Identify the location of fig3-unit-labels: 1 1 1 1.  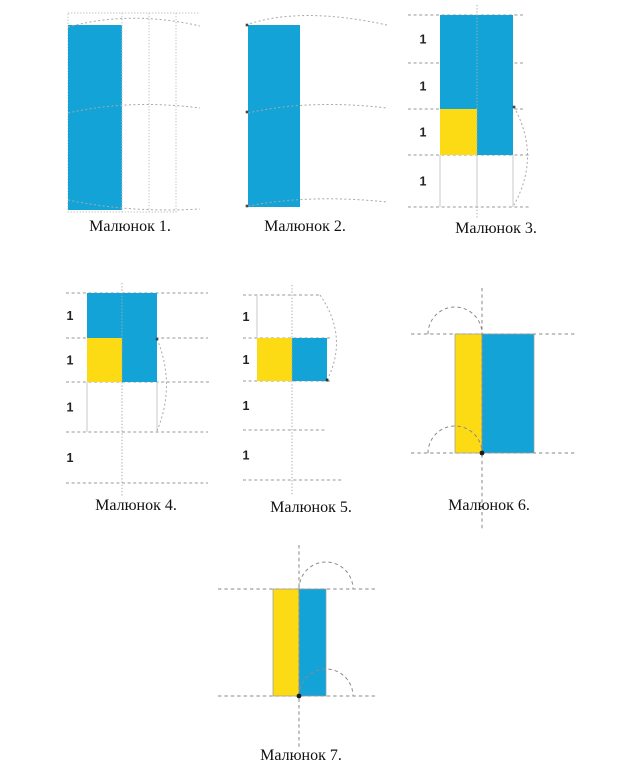
(423, 111).